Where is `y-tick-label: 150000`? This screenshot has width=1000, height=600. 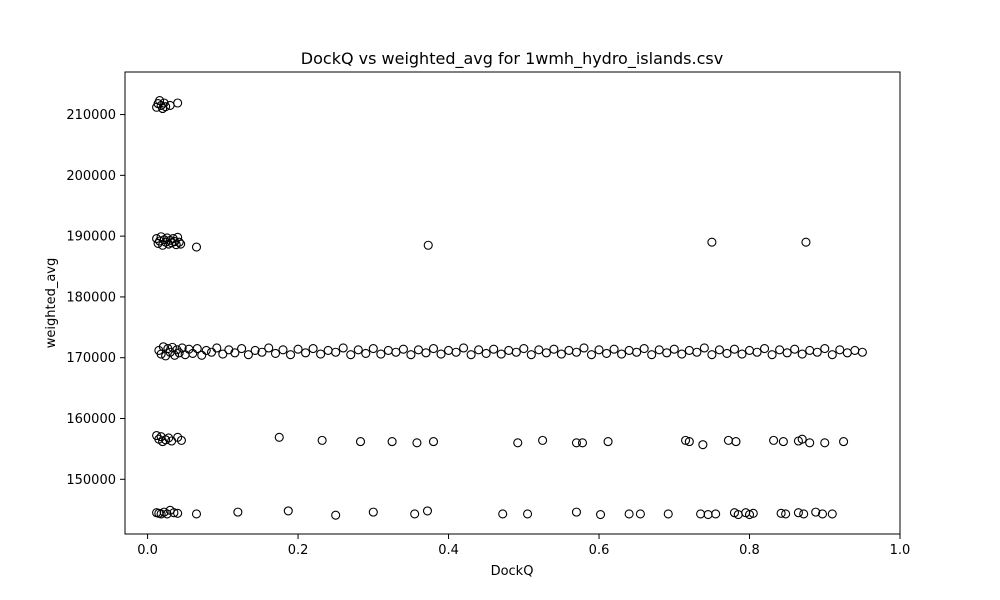
y-tick-label: 150000 is located at coordinates (91, 480).